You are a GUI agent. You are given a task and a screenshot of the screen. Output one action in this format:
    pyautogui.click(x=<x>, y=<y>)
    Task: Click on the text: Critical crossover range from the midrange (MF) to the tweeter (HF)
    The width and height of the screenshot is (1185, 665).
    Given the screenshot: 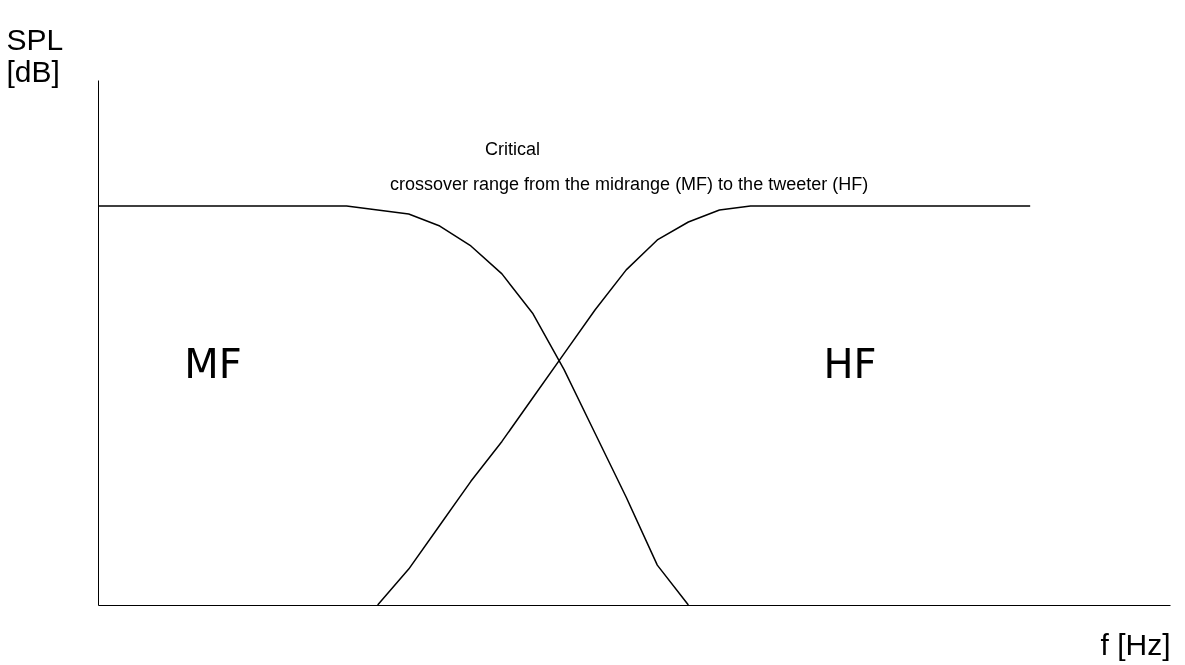 What is the action you would take?
    pyautogui.click(x=629, y=166)
    